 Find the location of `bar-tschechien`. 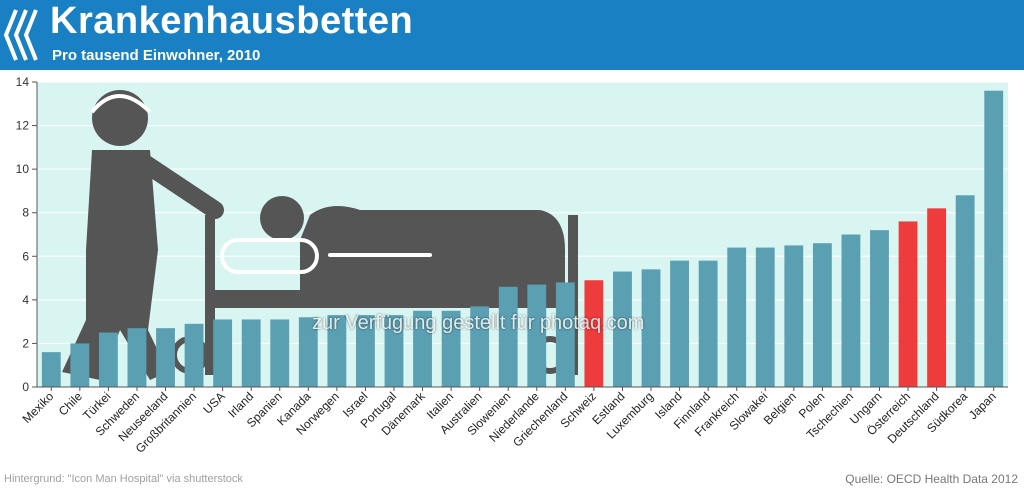

bar-tschechien is located at coordinates (851, 310).